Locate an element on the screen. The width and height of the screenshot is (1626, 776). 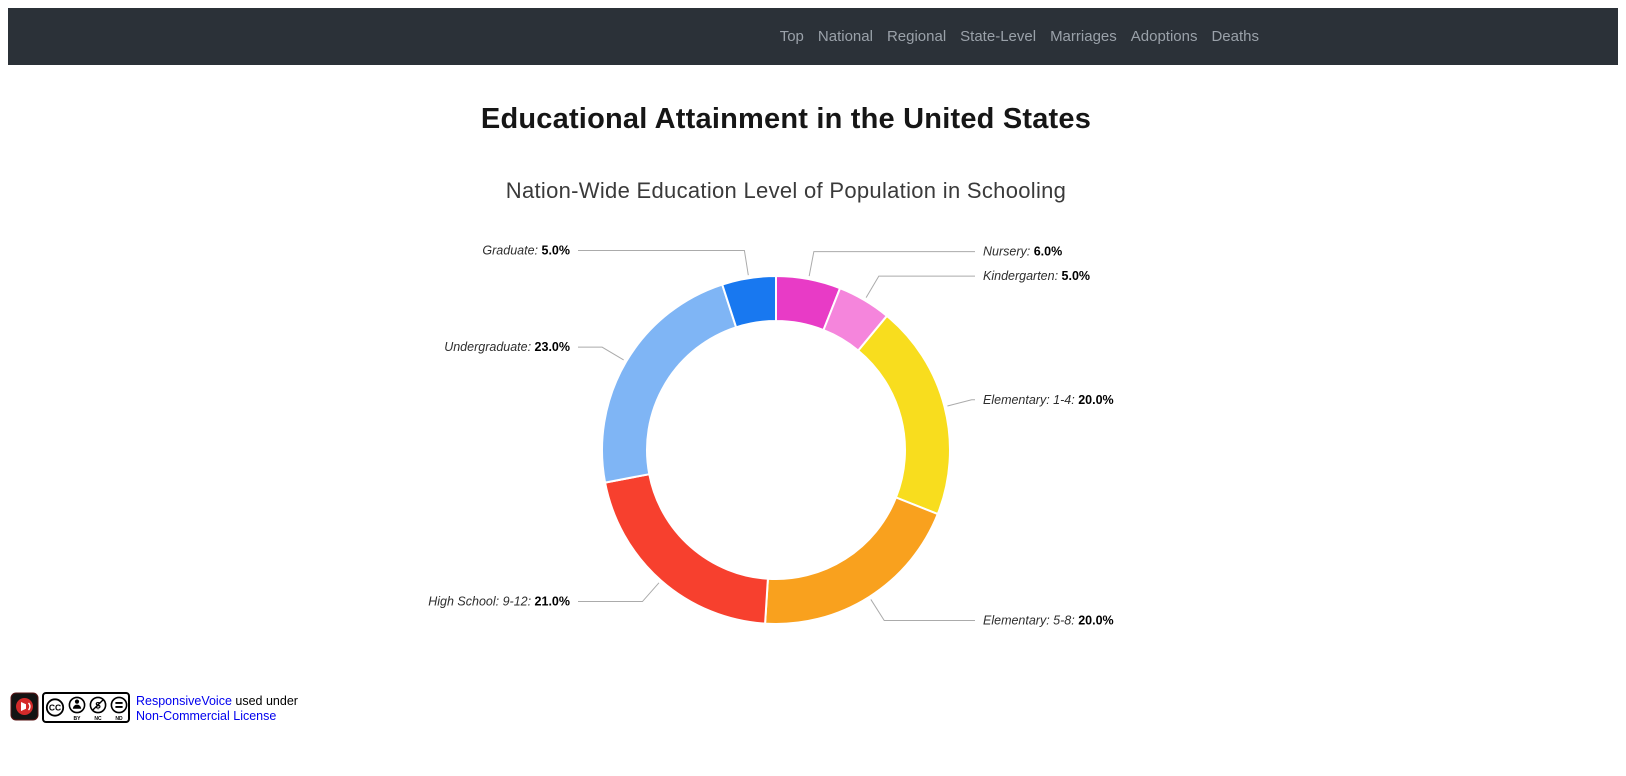
nav-item-top: Top is located at coordinates (791, 36).